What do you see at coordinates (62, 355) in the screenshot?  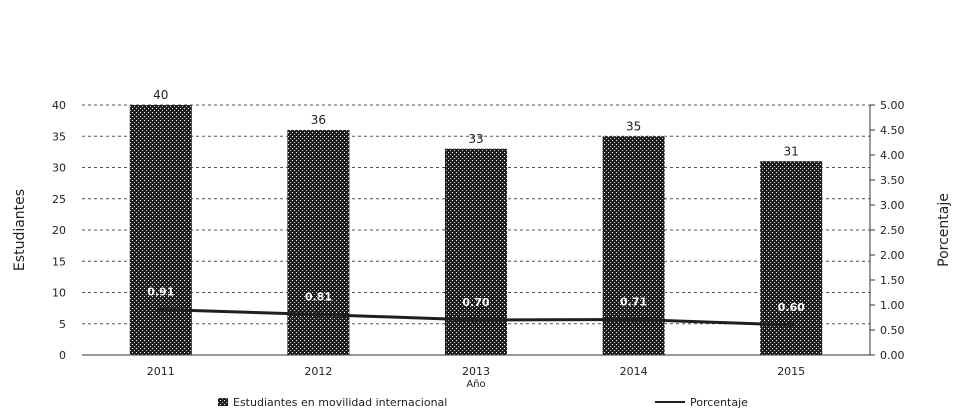 I see `y-tick-label: 0` at bounding box center [62, 355].